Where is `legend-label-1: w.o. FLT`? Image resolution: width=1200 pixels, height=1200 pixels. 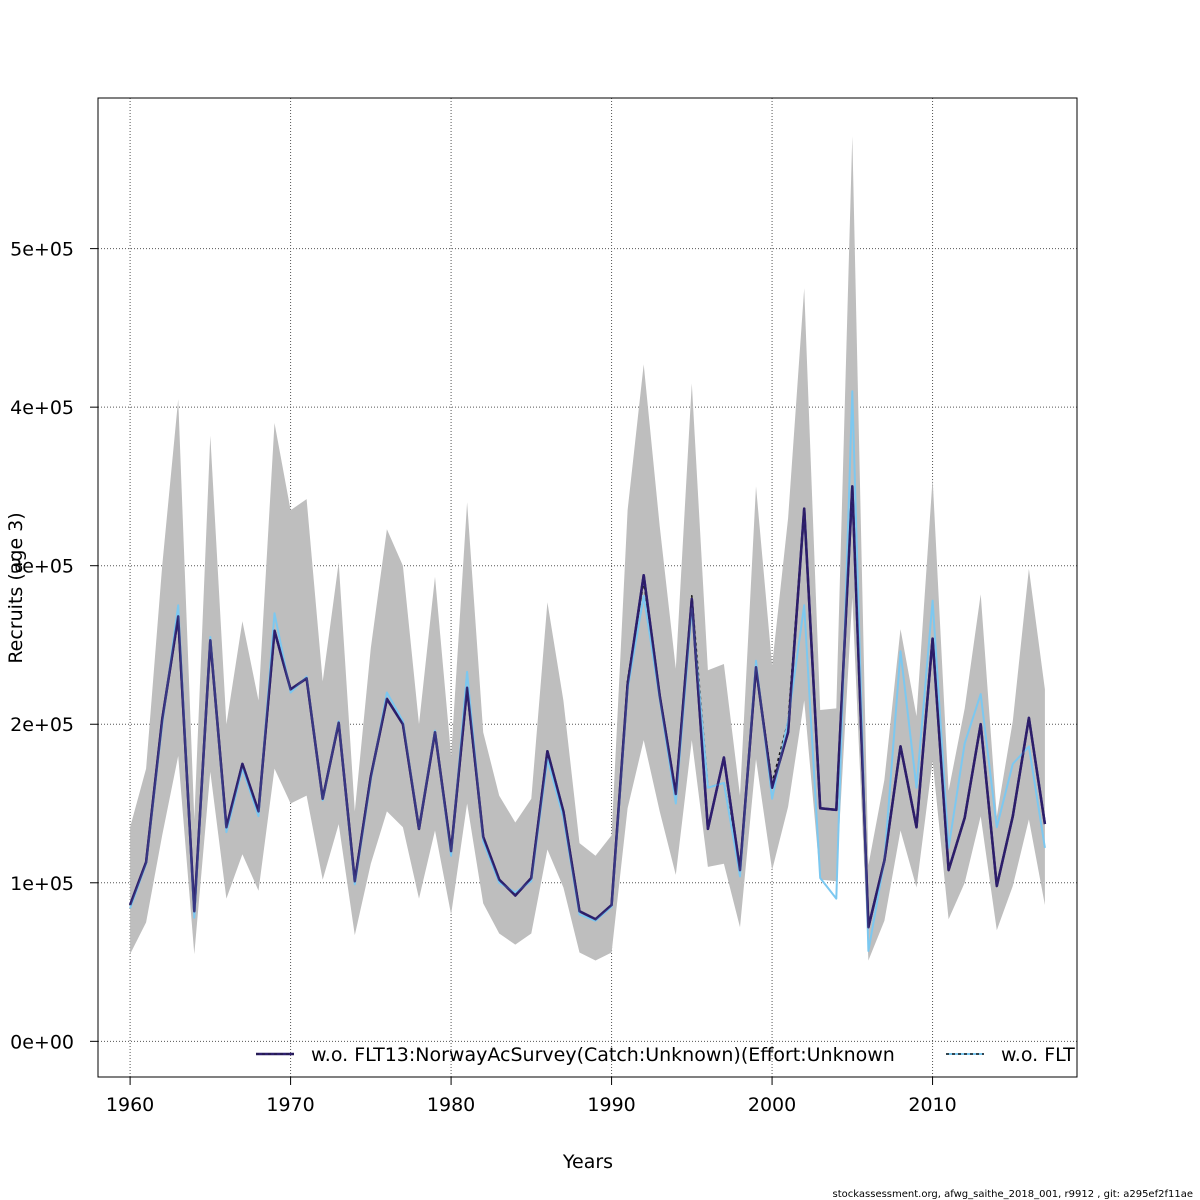
legend-label-1: w.o. FLT is located at coordinates (1038, 1055).